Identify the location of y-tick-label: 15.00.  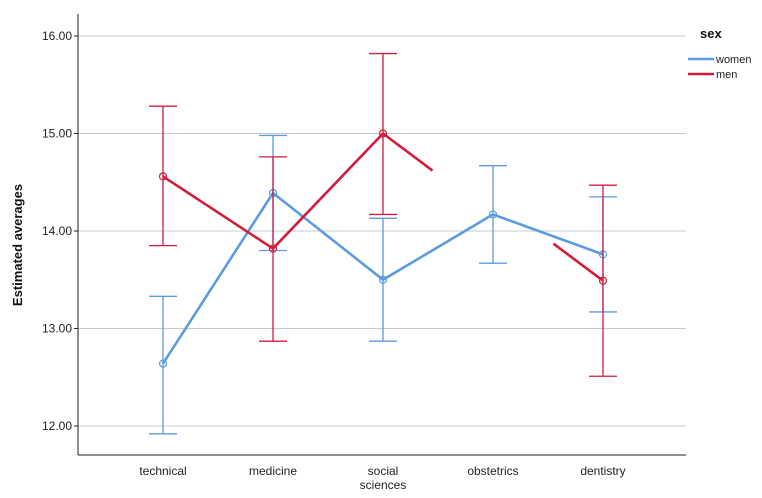
(57, 134).